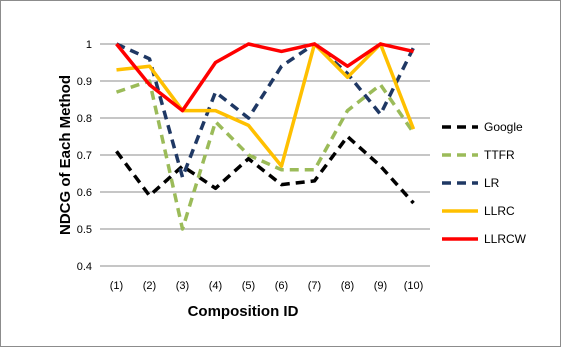  What do you see at coordinates (248, 286) in the screenshot?
I see `x-tick-label: (5)` at bounding box center [248, 286].